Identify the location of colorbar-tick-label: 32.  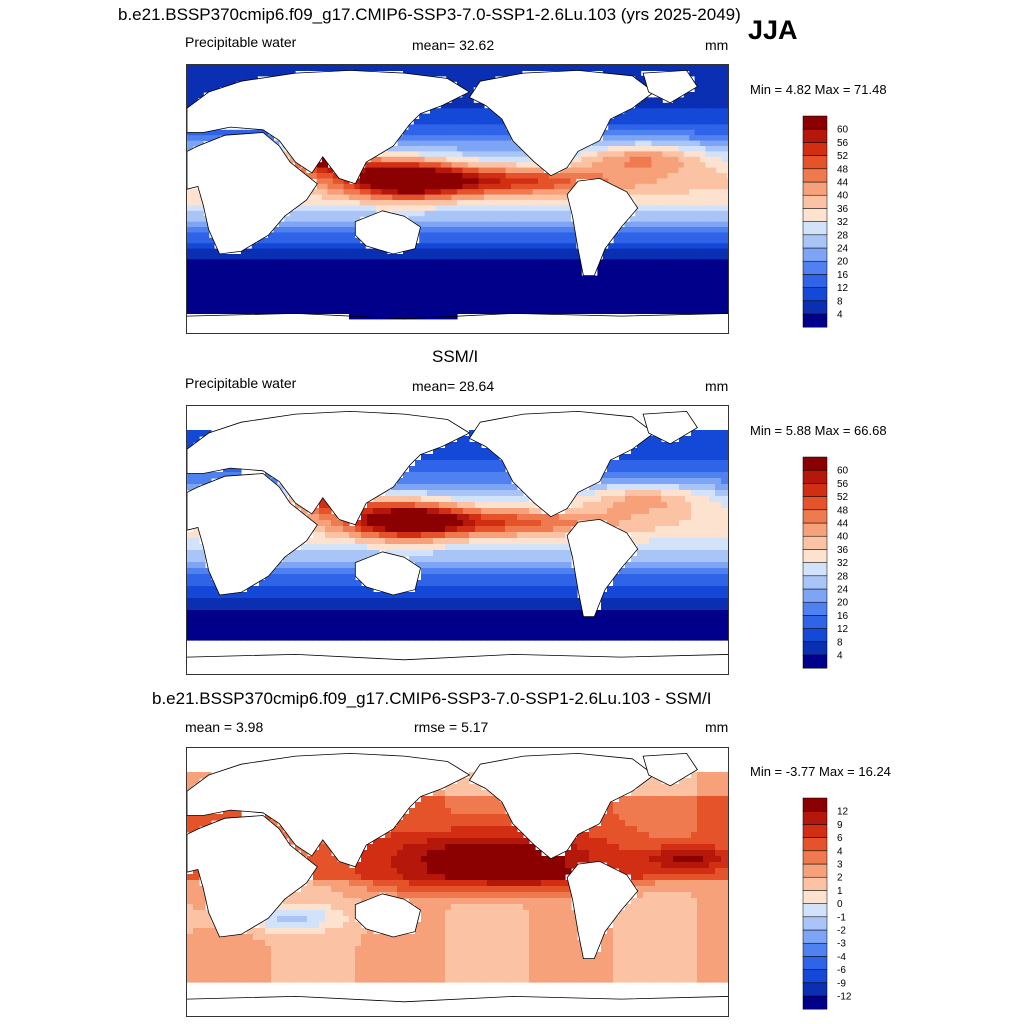
(843, 222).